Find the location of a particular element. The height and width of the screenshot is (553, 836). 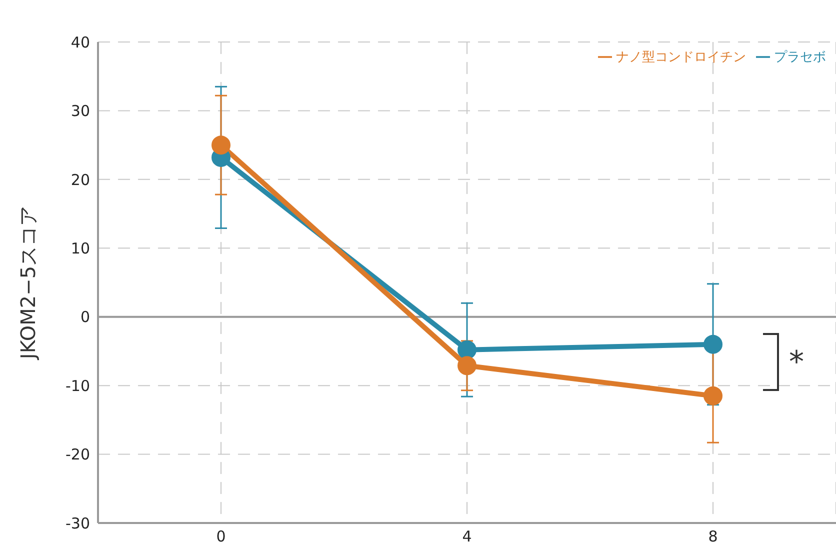

legend-label: ナノ型コンドロイチン is located at coordinates (681, 57).